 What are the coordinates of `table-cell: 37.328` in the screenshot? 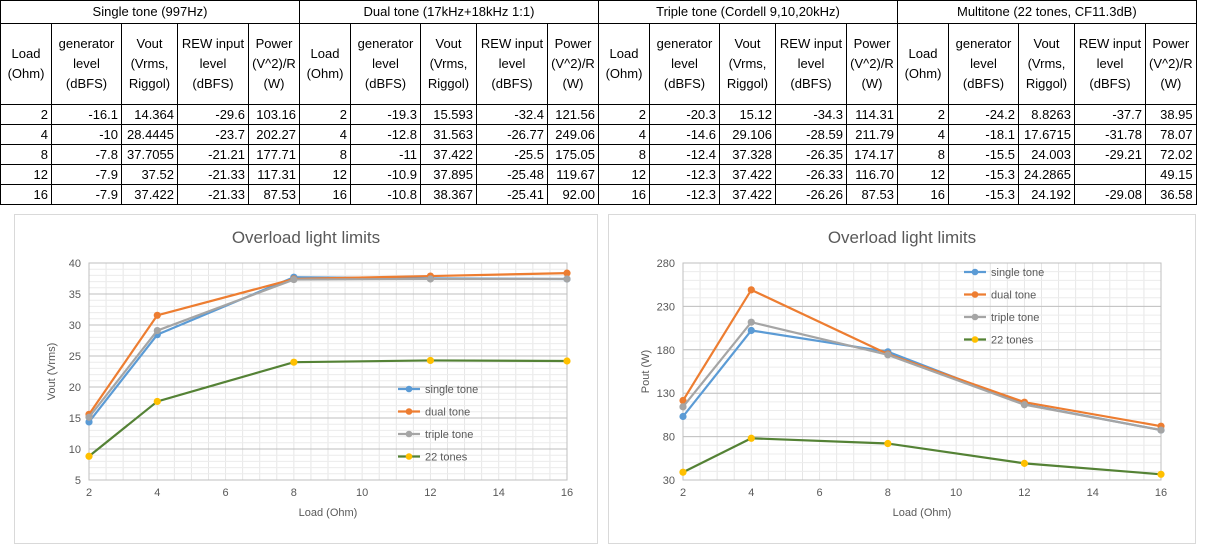 It's located at (747, 154).